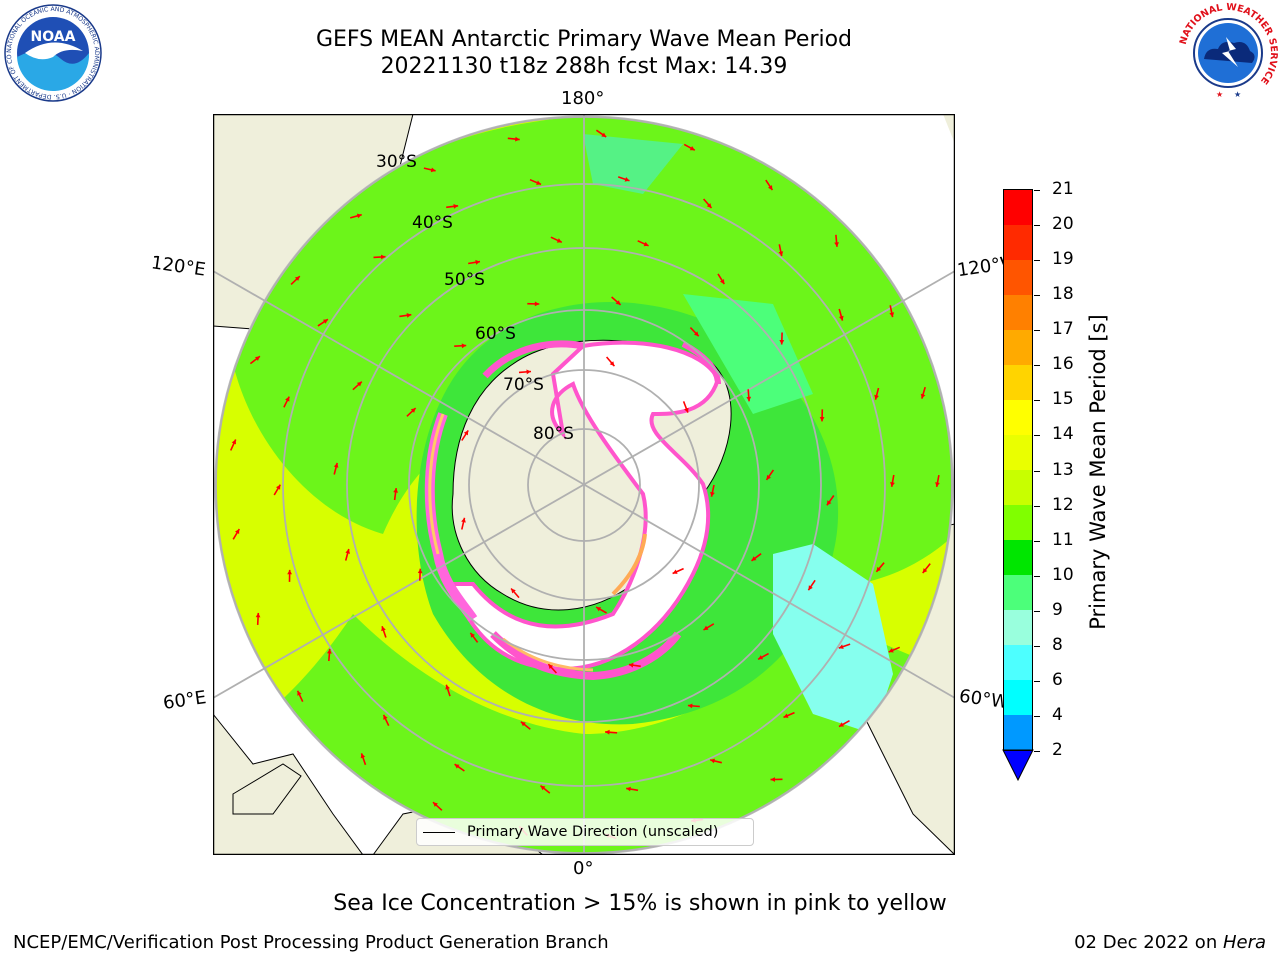  I want to click on lat-label-40s: 40°S, so click(432, 223).